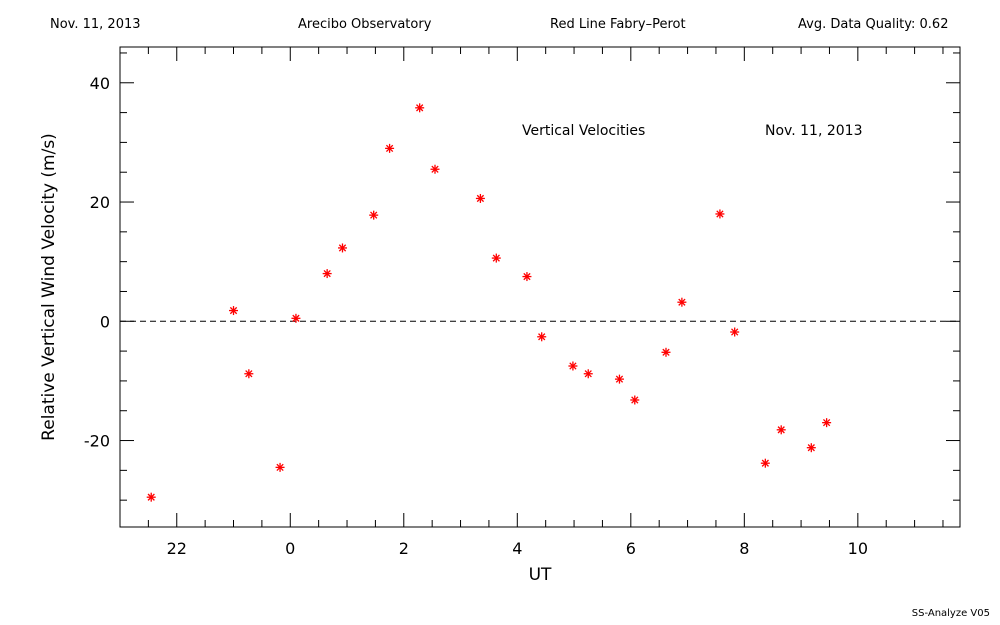  Describe the element at coordinates (404, 548) in the screenshot. I see `x-tick-label: 2` at that location.